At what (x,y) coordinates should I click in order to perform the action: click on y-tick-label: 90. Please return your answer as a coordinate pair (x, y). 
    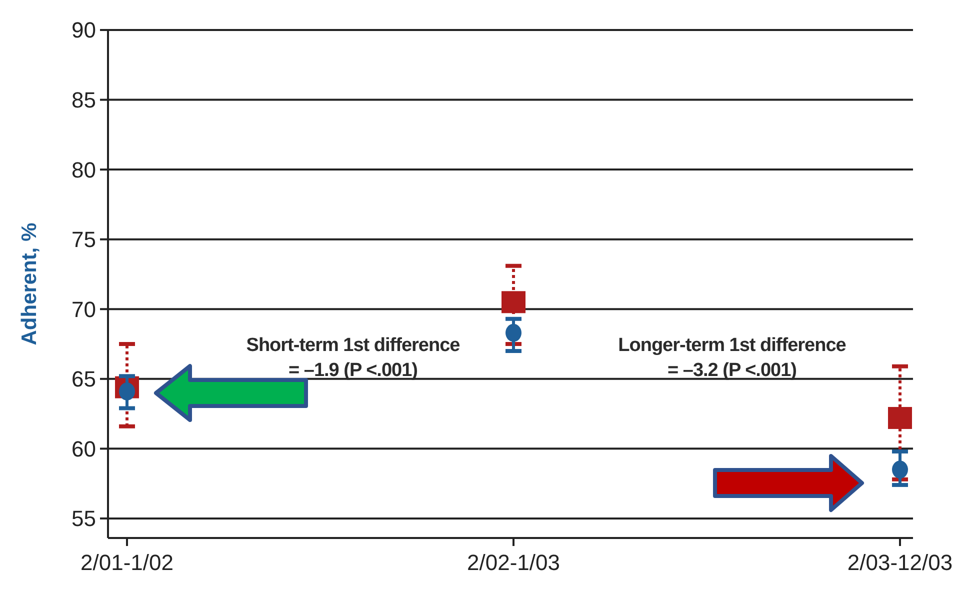
    Looking at the image, I should click on (84, 30).